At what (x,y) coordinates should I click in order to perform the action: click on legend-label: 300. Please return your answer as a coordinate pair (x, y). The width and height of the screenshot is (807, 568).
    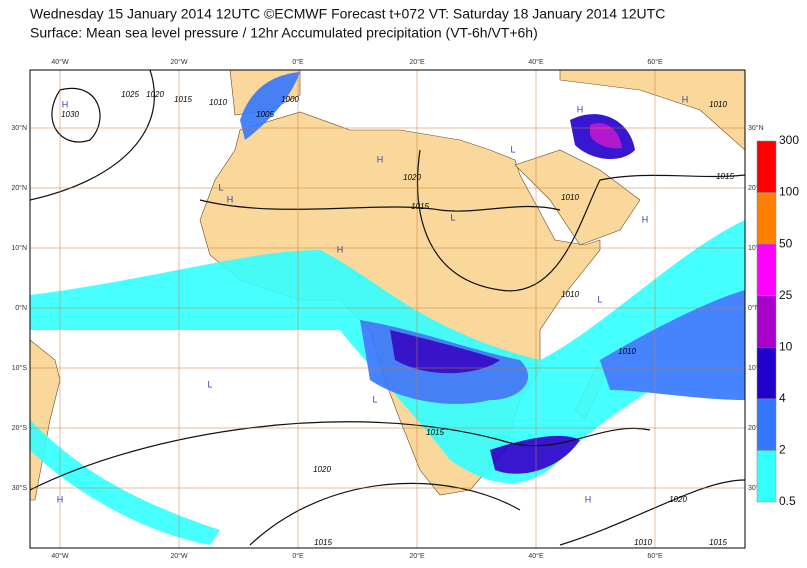
    Looking at the image, I should click on (789, 140).